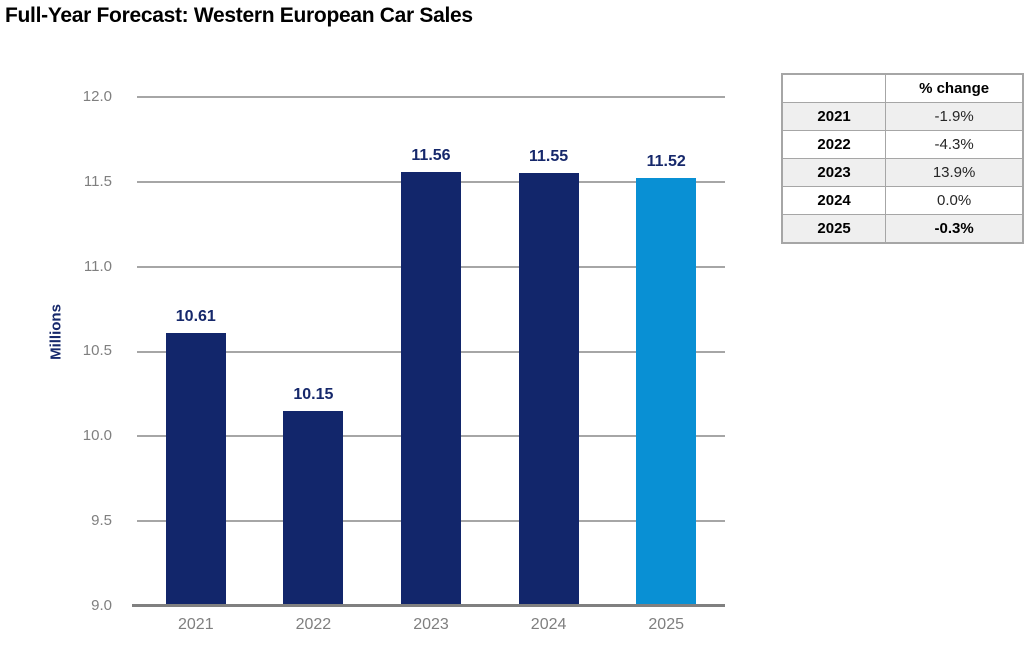  Describe the element at coordinates (834, 229) in the screenshot. I see `table-year-cell: 2025` at that location.